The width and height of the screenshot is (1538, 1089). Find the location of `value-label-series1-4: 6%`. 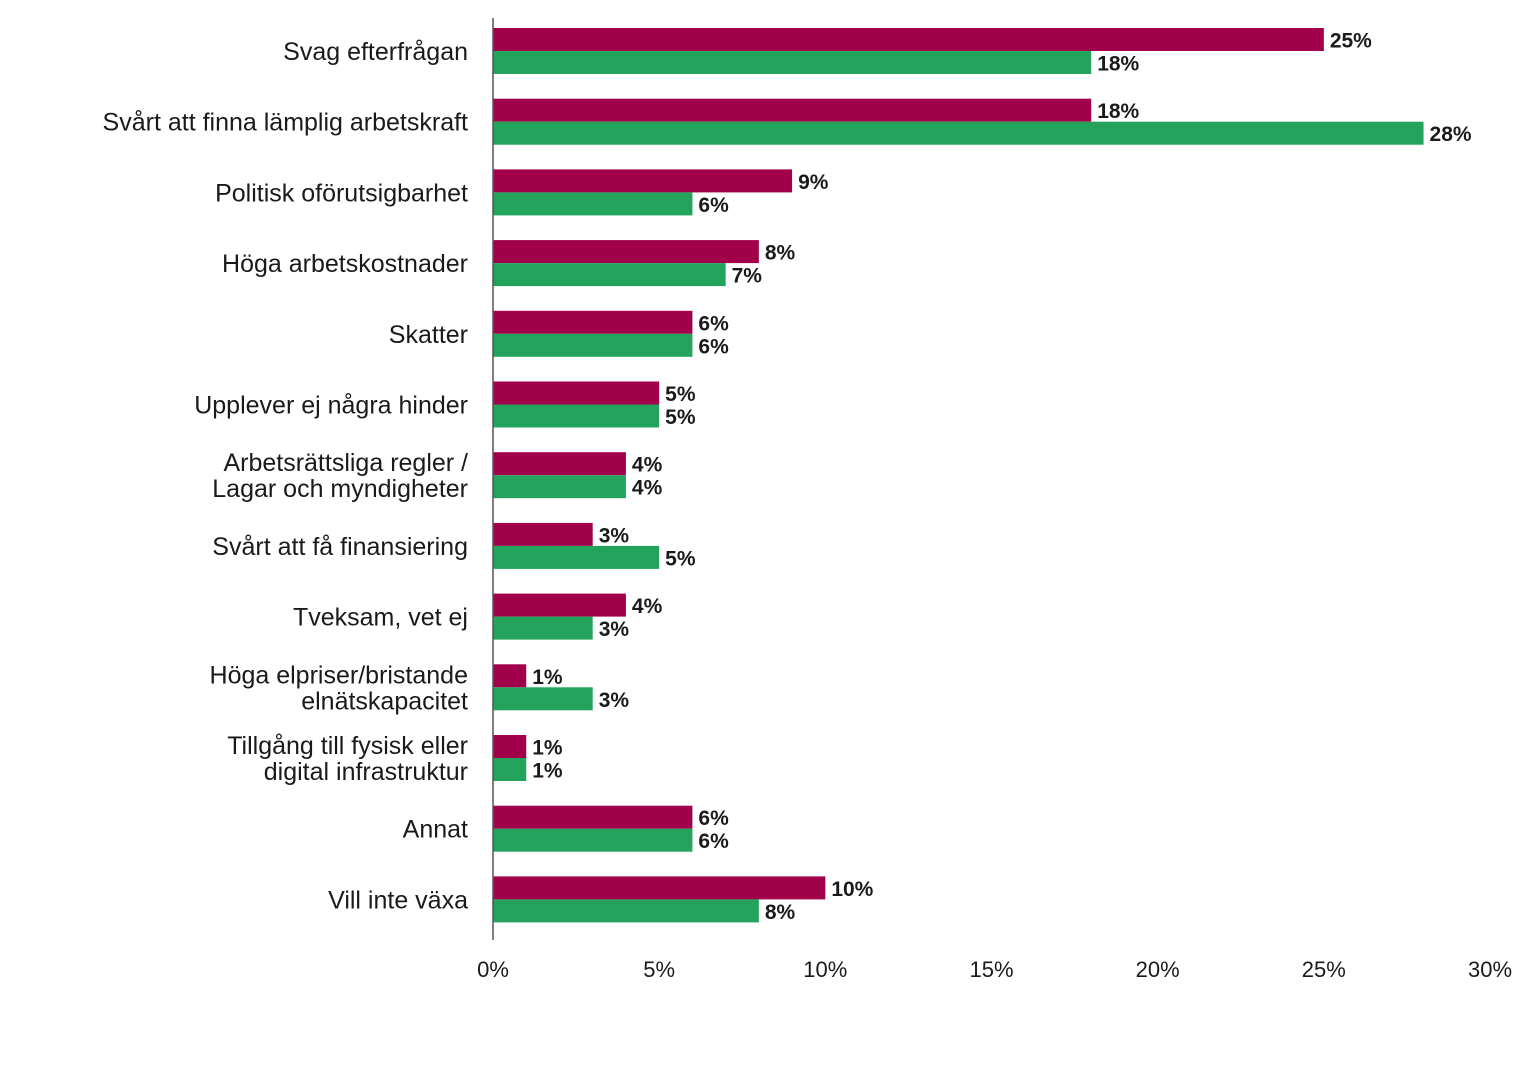

value-label-series1-4: 6% is located at coordinates (713, 323).